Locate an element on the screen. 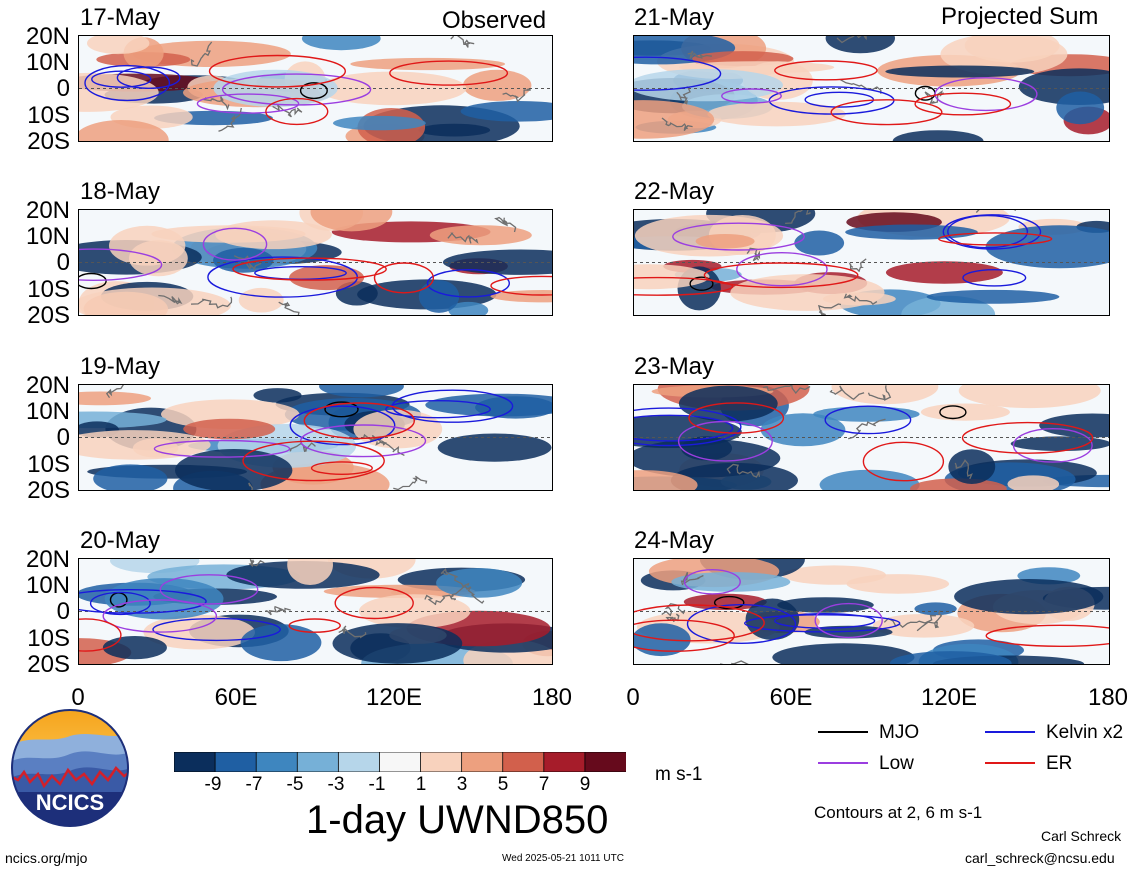 The width and height of the screenshot is (1135, 872). x-tick-label-left: 120E is located at coordinates (394, 697).